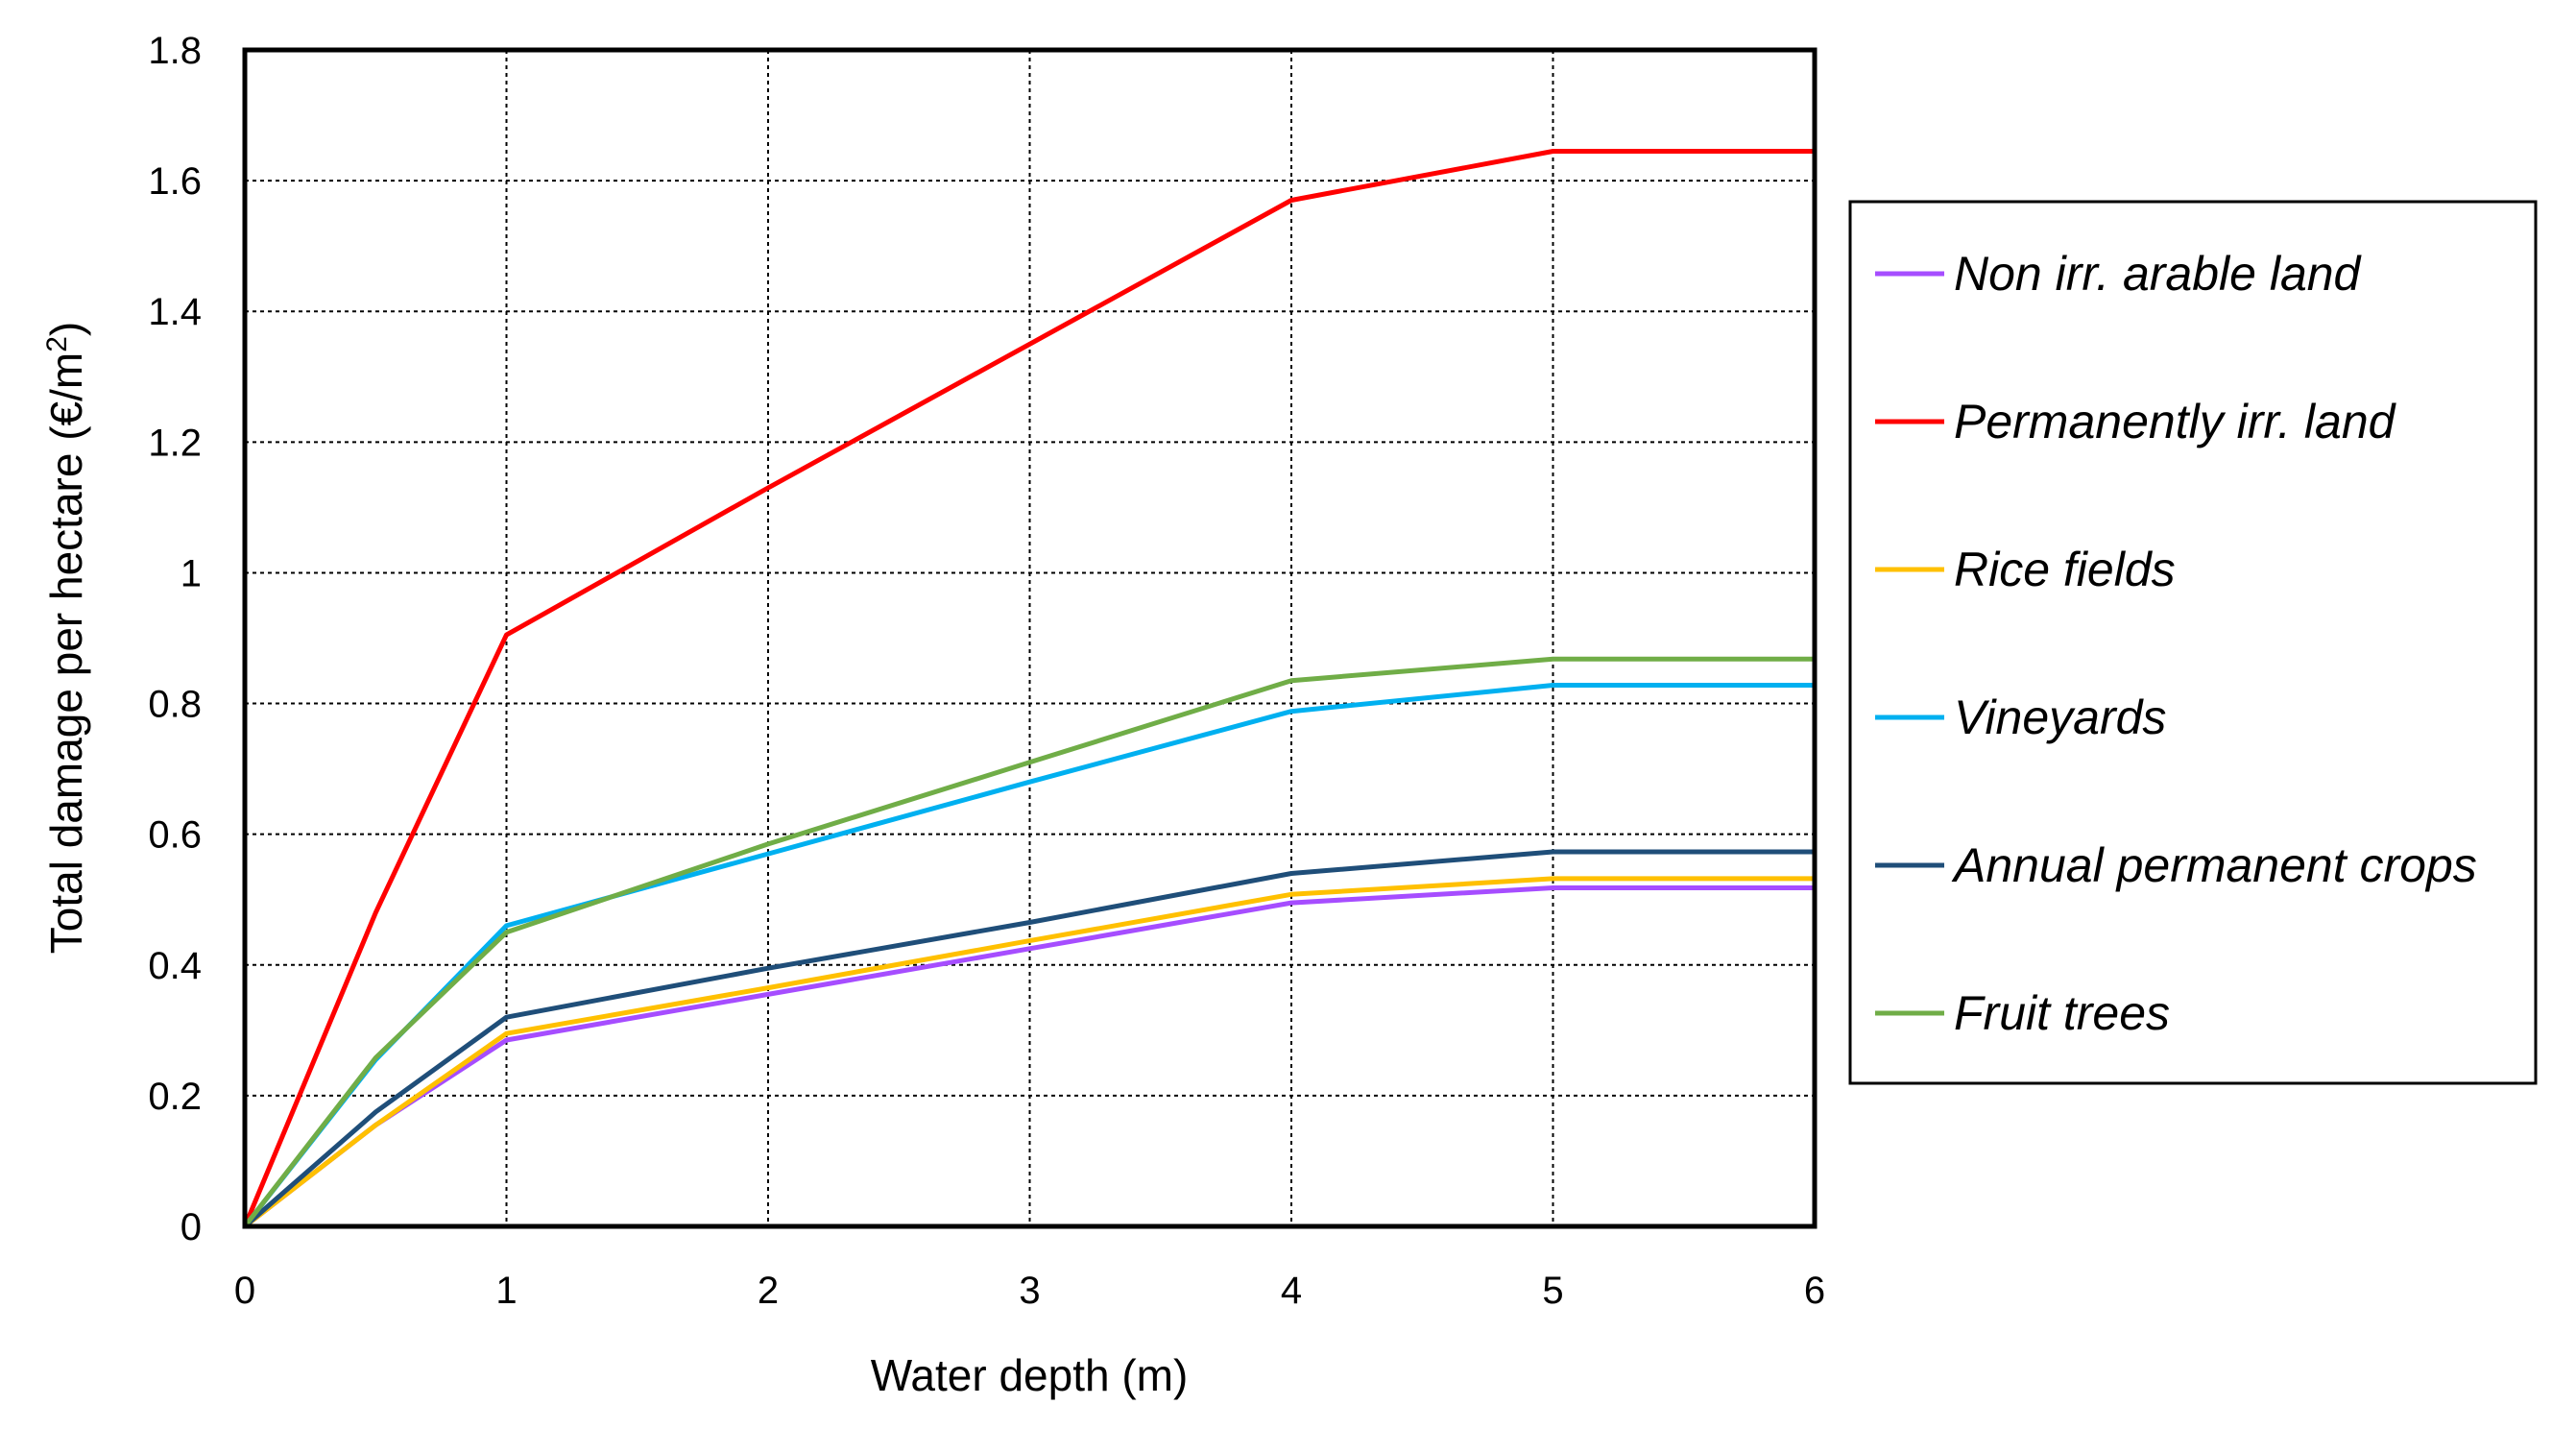 The image size is (2576, 1429). I want to click on y-tick-label: 0.6, so click(175, 835).